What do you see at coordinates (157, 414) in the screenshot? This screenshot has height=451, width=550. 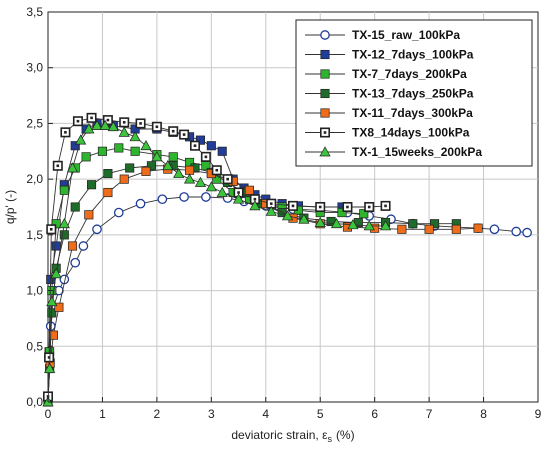 I see `x-tick-label: 2` at bounding box center [157, 414].